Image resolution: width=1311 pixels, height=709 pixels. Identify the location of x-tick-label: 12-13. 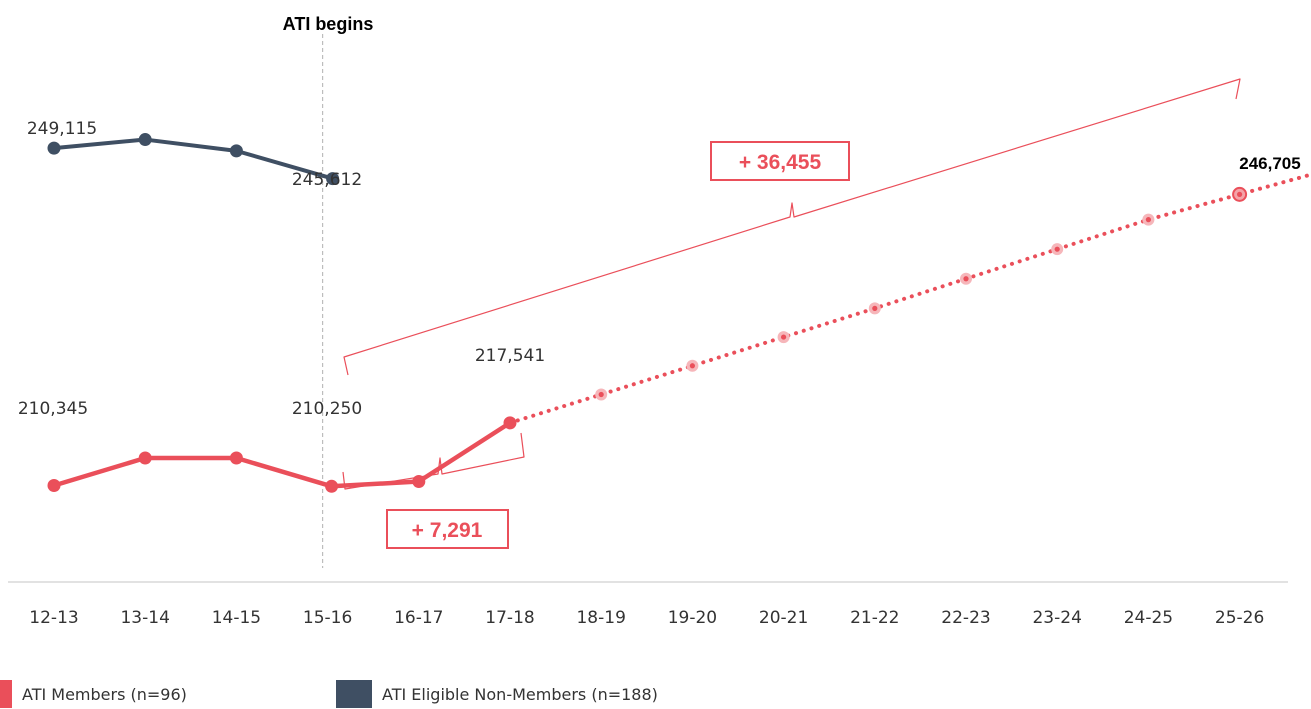
(53, 618).